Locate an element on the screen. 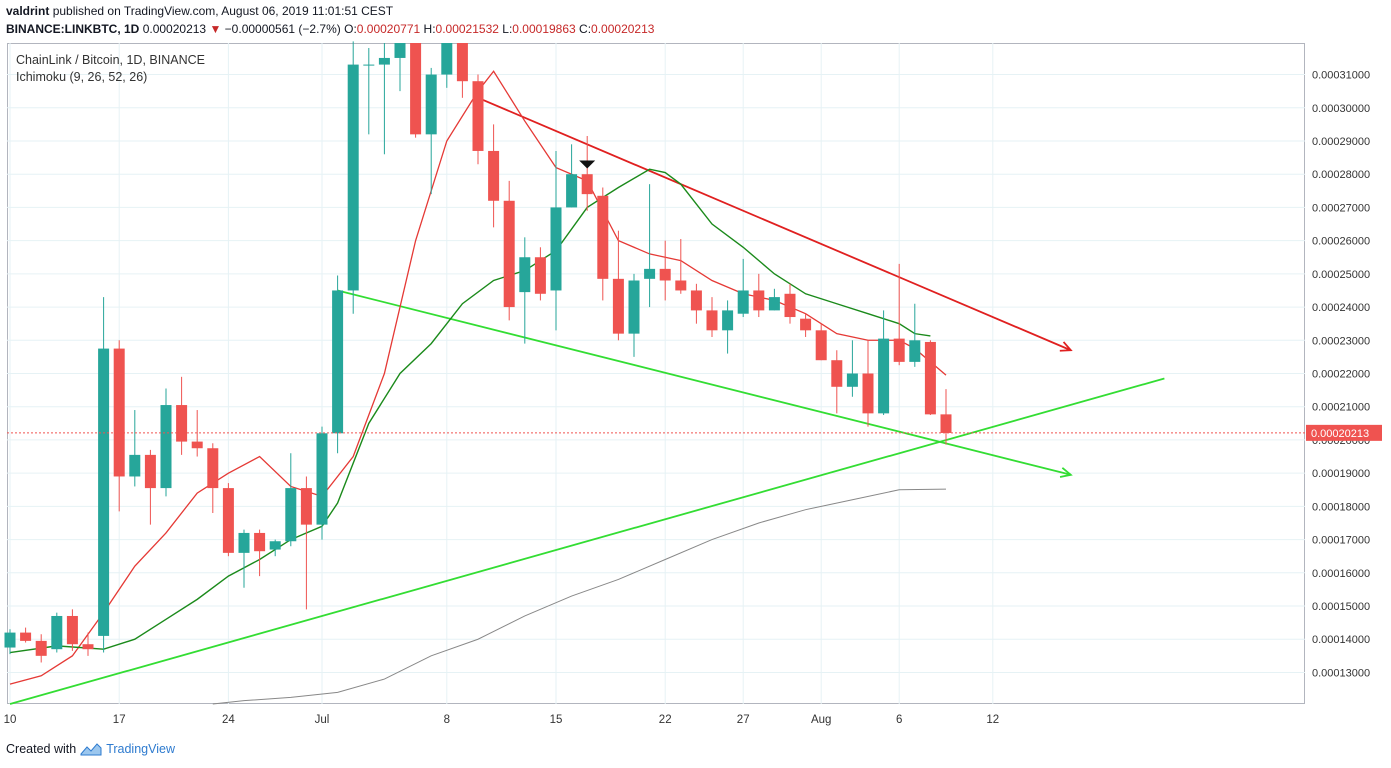 The image size is (1391, 768). high-value: 0.00021532 is located at coordinates (467, 29).